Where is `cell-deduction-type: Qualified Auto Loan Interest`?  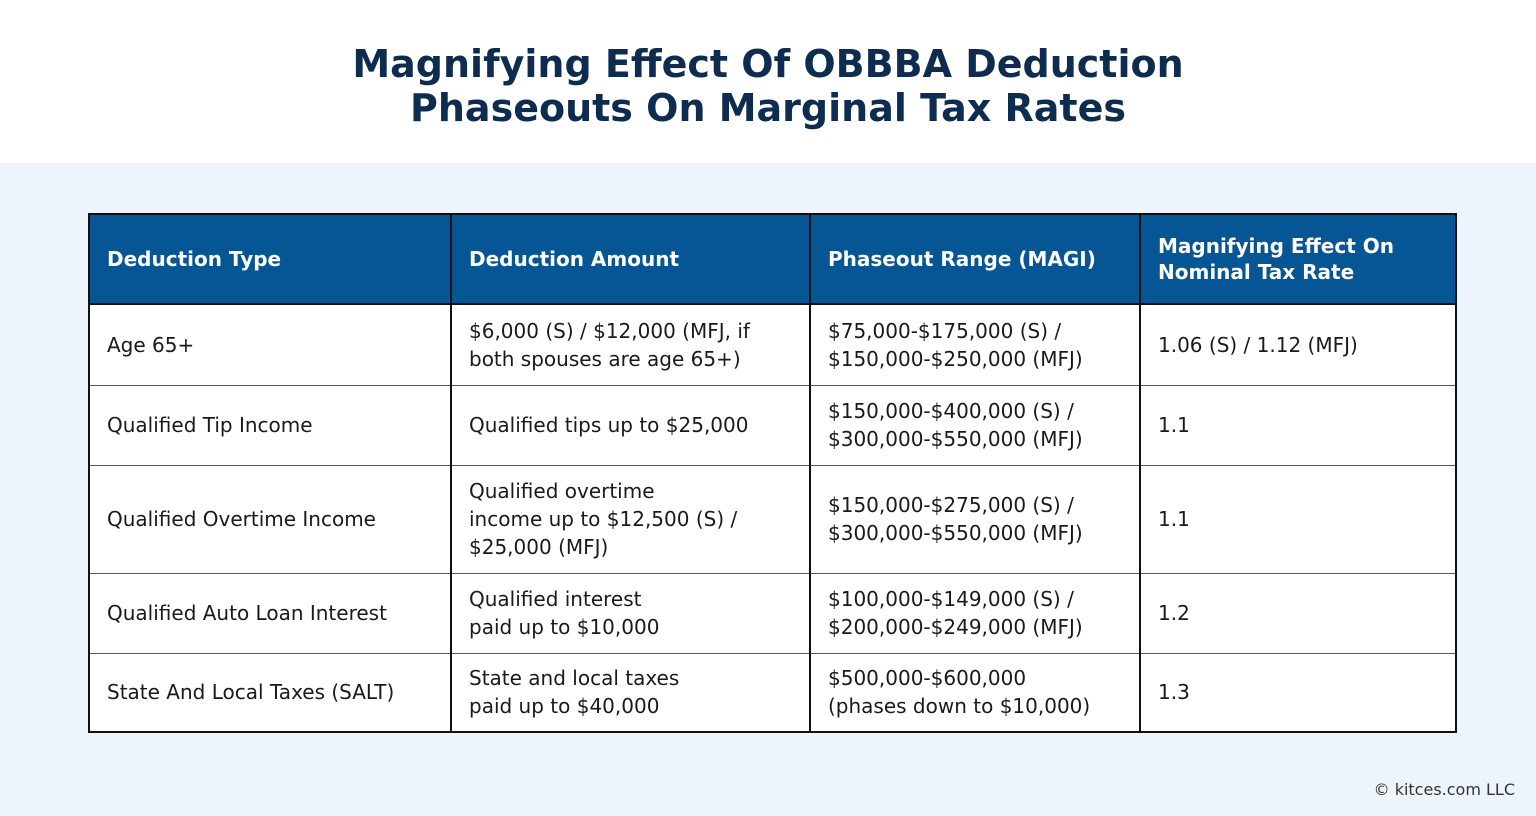
cell-deduction-type: Qualified Auto Loan Interest is located at coordinates (270, 613).